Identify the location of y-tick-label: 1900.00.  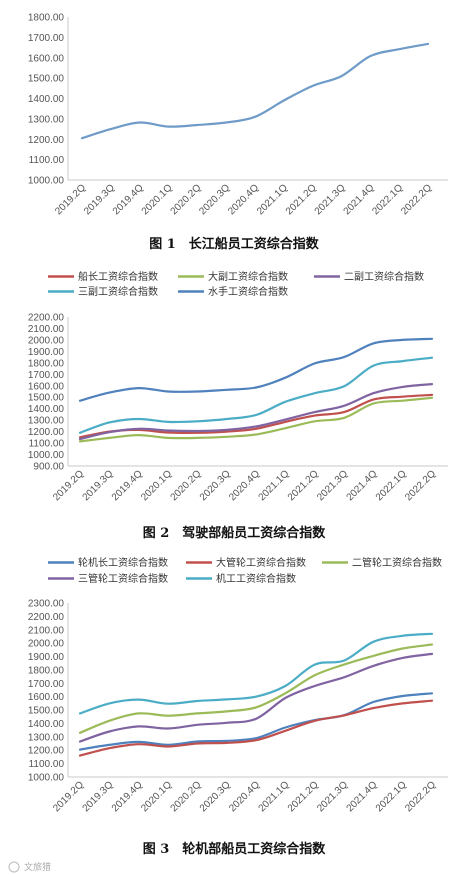
(46, 352).